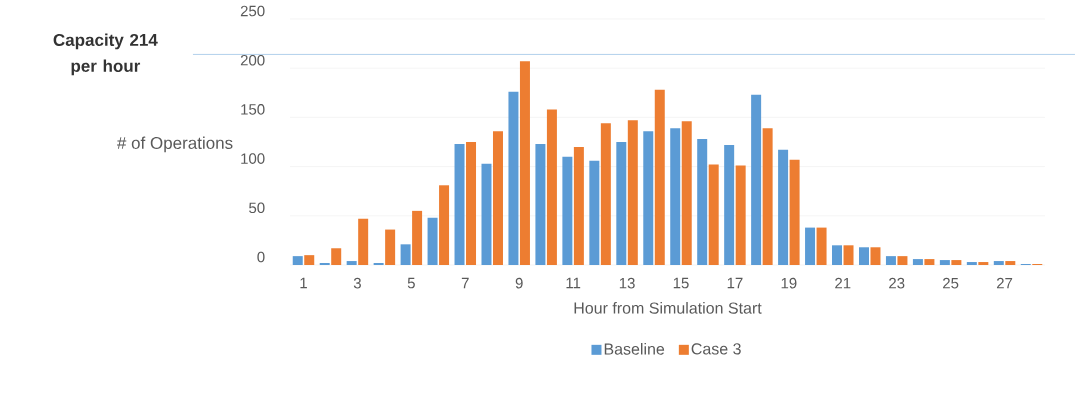 The width and height of the screenshot is (1075, 414). Describe the element at coordinates (465, 283) in the screenshot. I see `x-tick-label: 7` at that location.